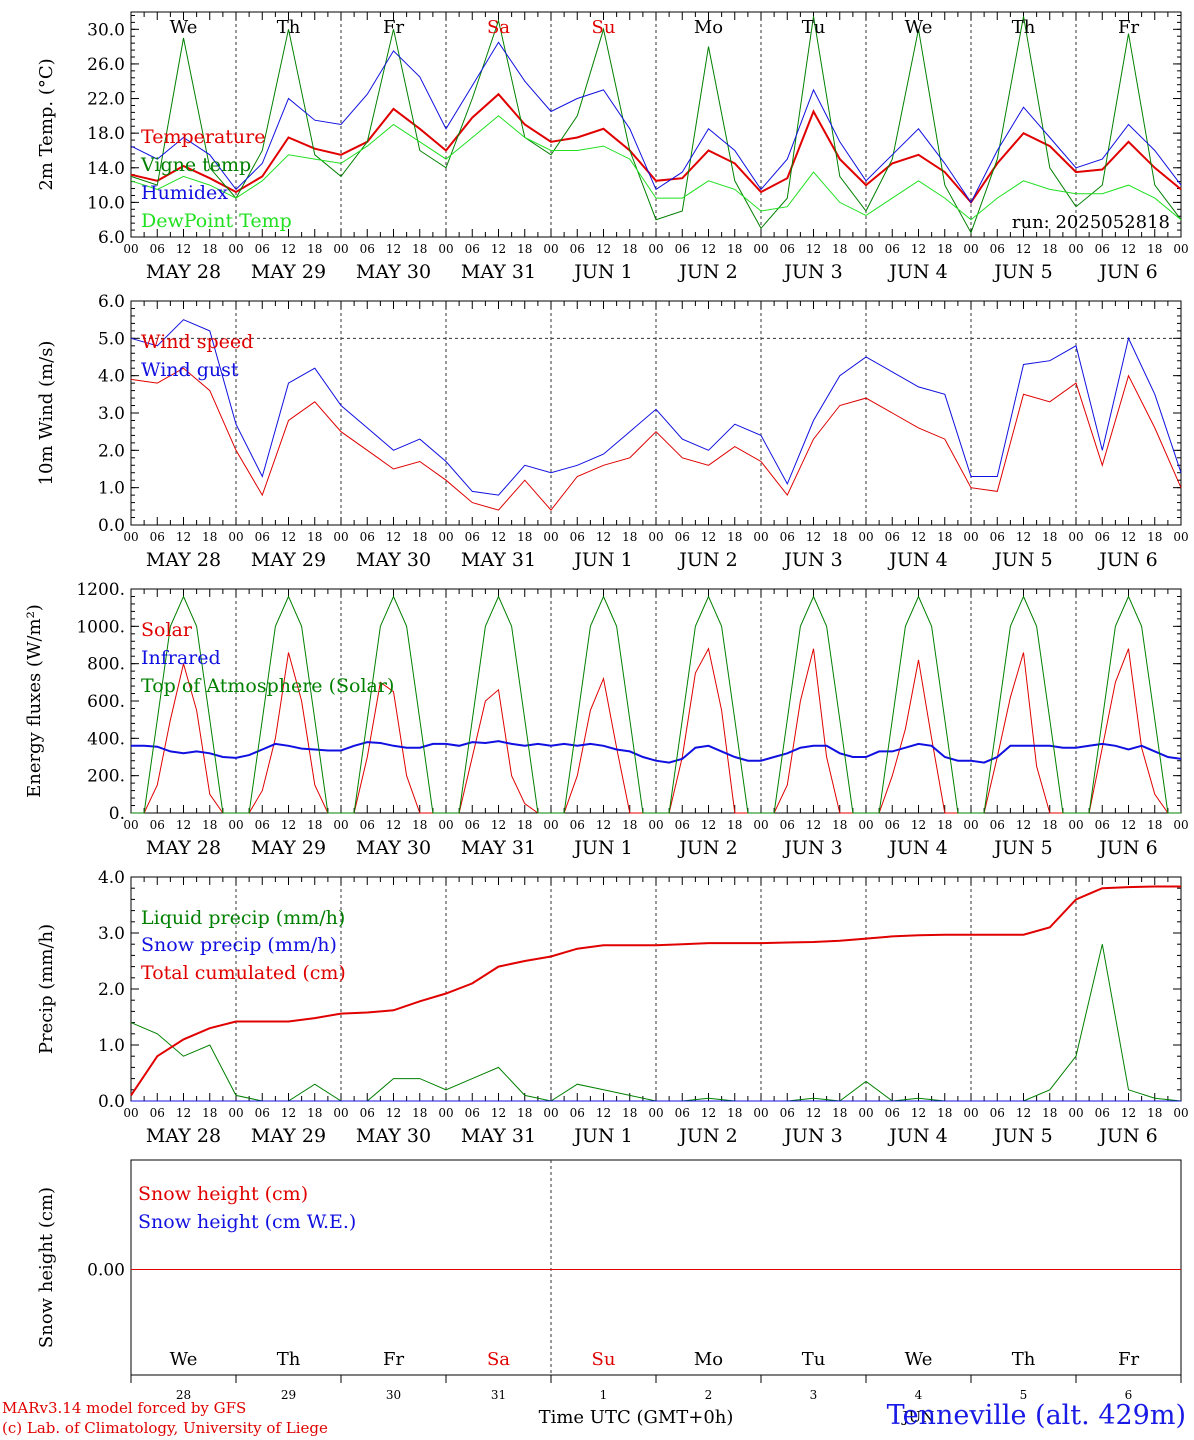  I want to click on legend-temperature-0: Temperature, so click(203, 137).